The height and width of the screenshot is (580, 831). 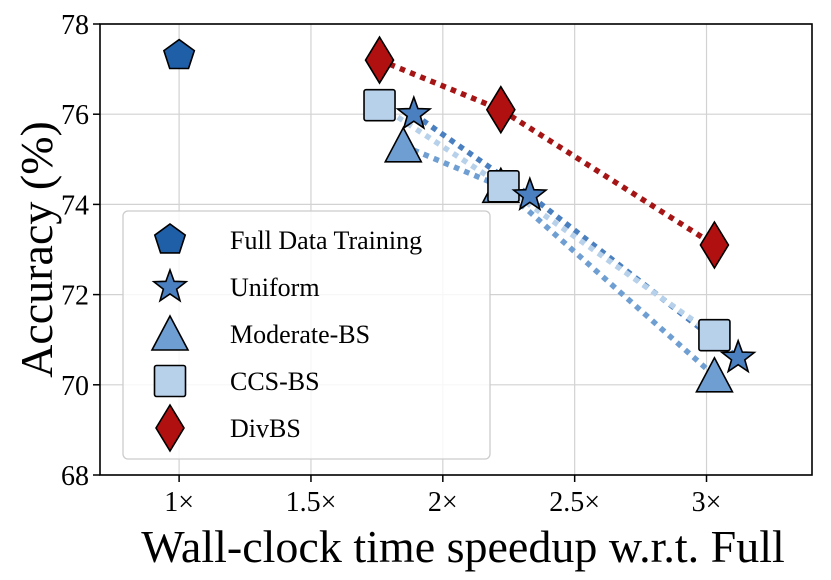 I want to click on x-axis-title: Wall-clock time speedup w.r.t. Full, so click(x=463, y=546).